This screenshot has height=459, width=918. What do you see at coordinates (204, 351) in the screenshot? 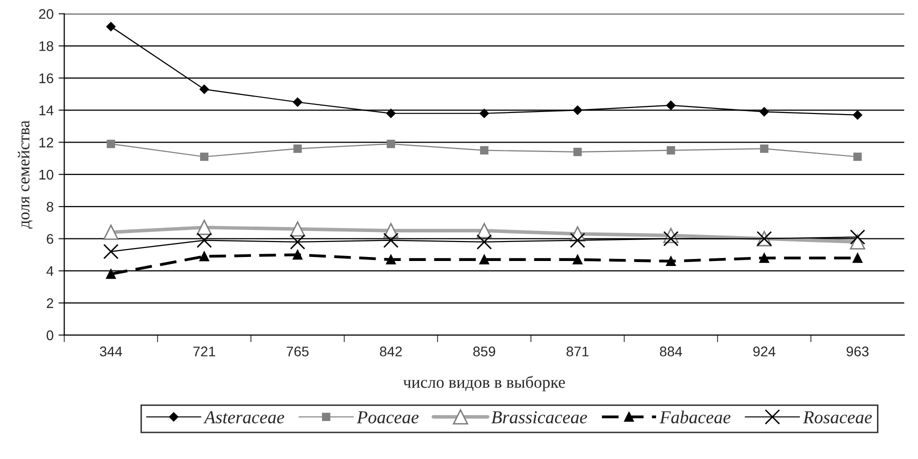
I see `x-tick-label: 721` at bounding box center [204, 351].